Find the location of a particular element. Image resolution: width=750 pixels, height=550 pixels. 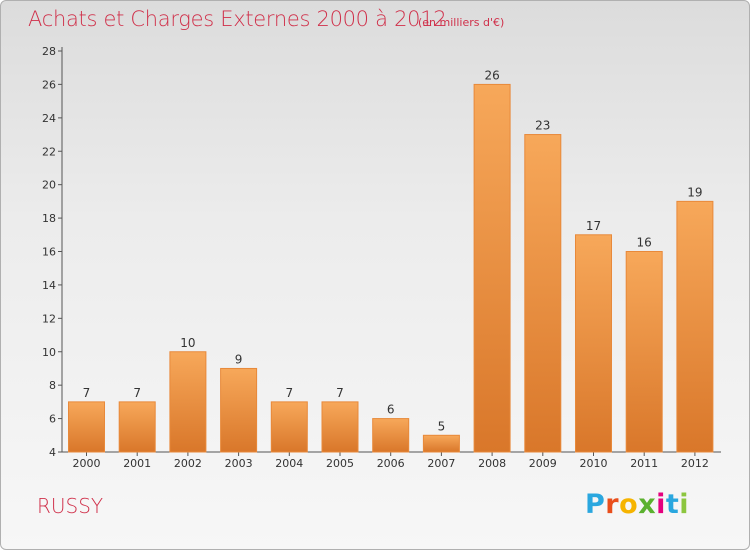

y-tick-label: 14 is located at coordinates (49, 285).